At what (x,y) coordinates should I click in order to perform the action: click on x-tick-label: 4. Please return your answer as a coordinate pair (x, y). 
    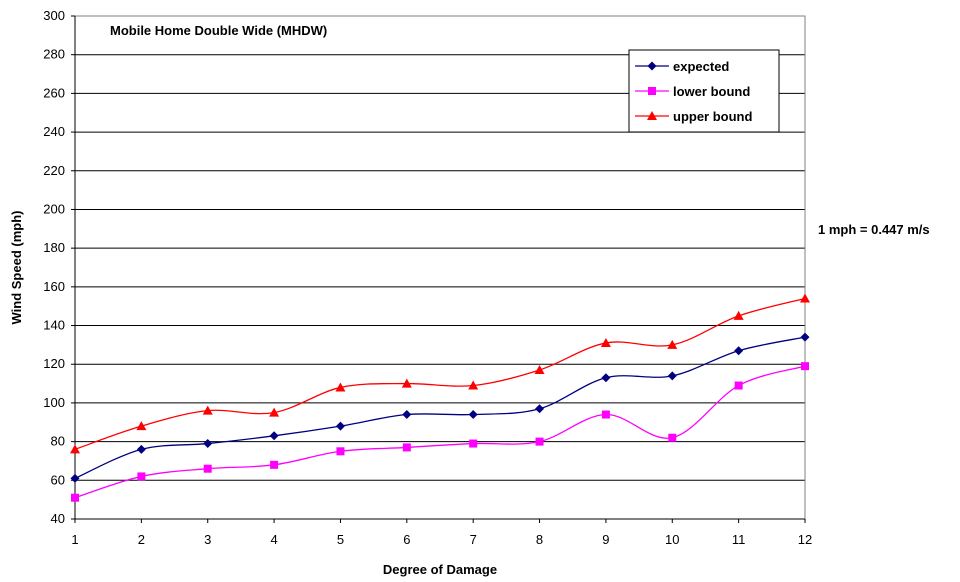
    Looking at the image, I should click on (273, 539).